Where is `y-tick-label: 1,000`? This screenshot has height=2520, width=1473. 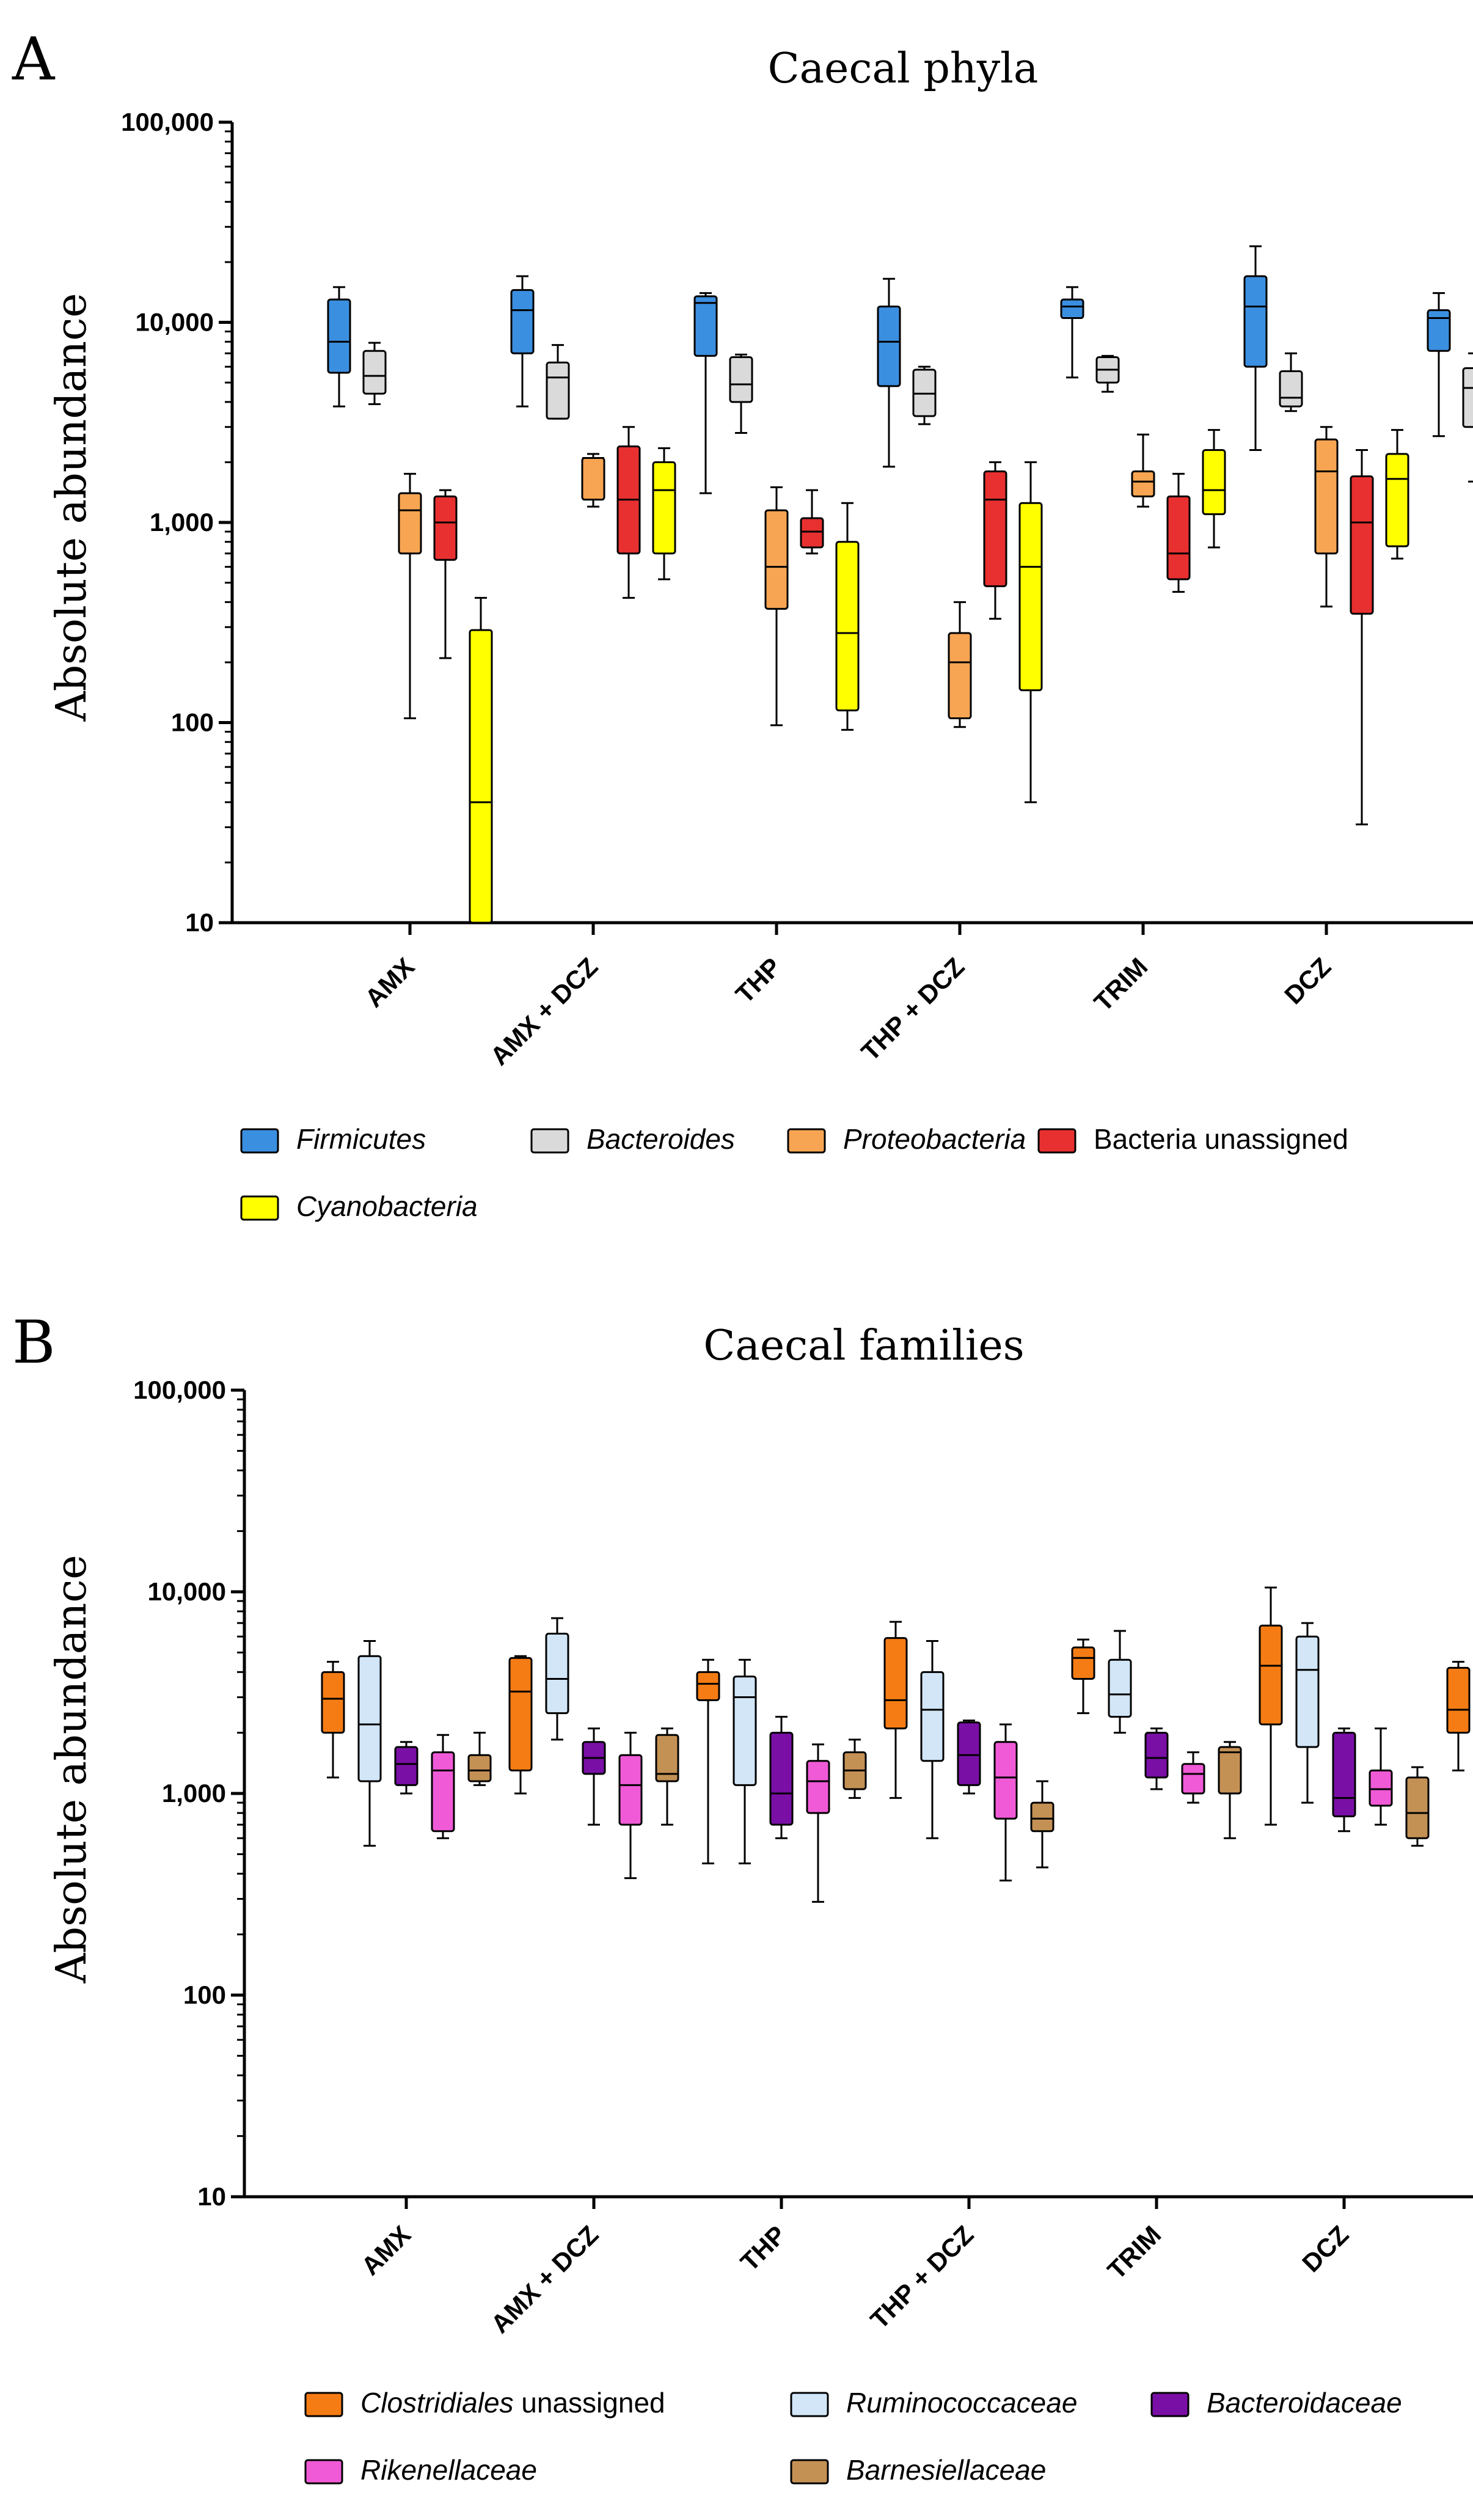 y-tick-label: 1,000 is located at coordinates (182, 522).